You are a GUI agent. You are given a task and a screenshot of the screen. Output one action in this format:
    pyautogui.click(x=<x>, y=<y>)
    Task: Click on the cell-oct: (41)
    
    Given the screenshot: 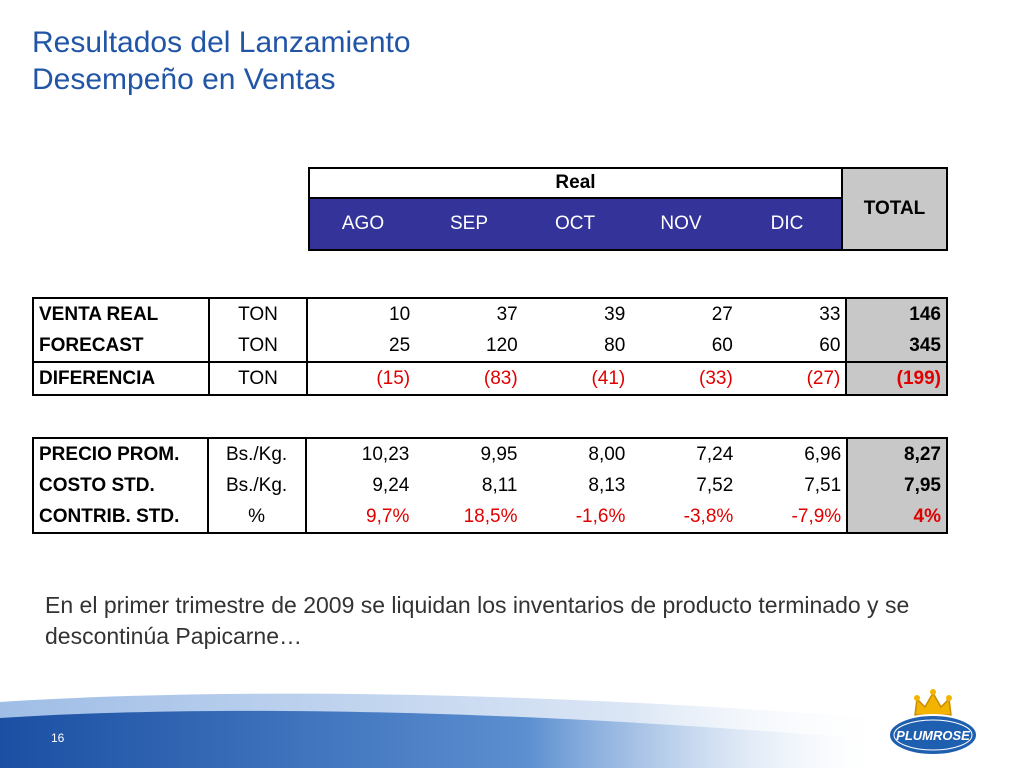 What is the action you would take?
    pyautogui.click(x=576, y=378)
    